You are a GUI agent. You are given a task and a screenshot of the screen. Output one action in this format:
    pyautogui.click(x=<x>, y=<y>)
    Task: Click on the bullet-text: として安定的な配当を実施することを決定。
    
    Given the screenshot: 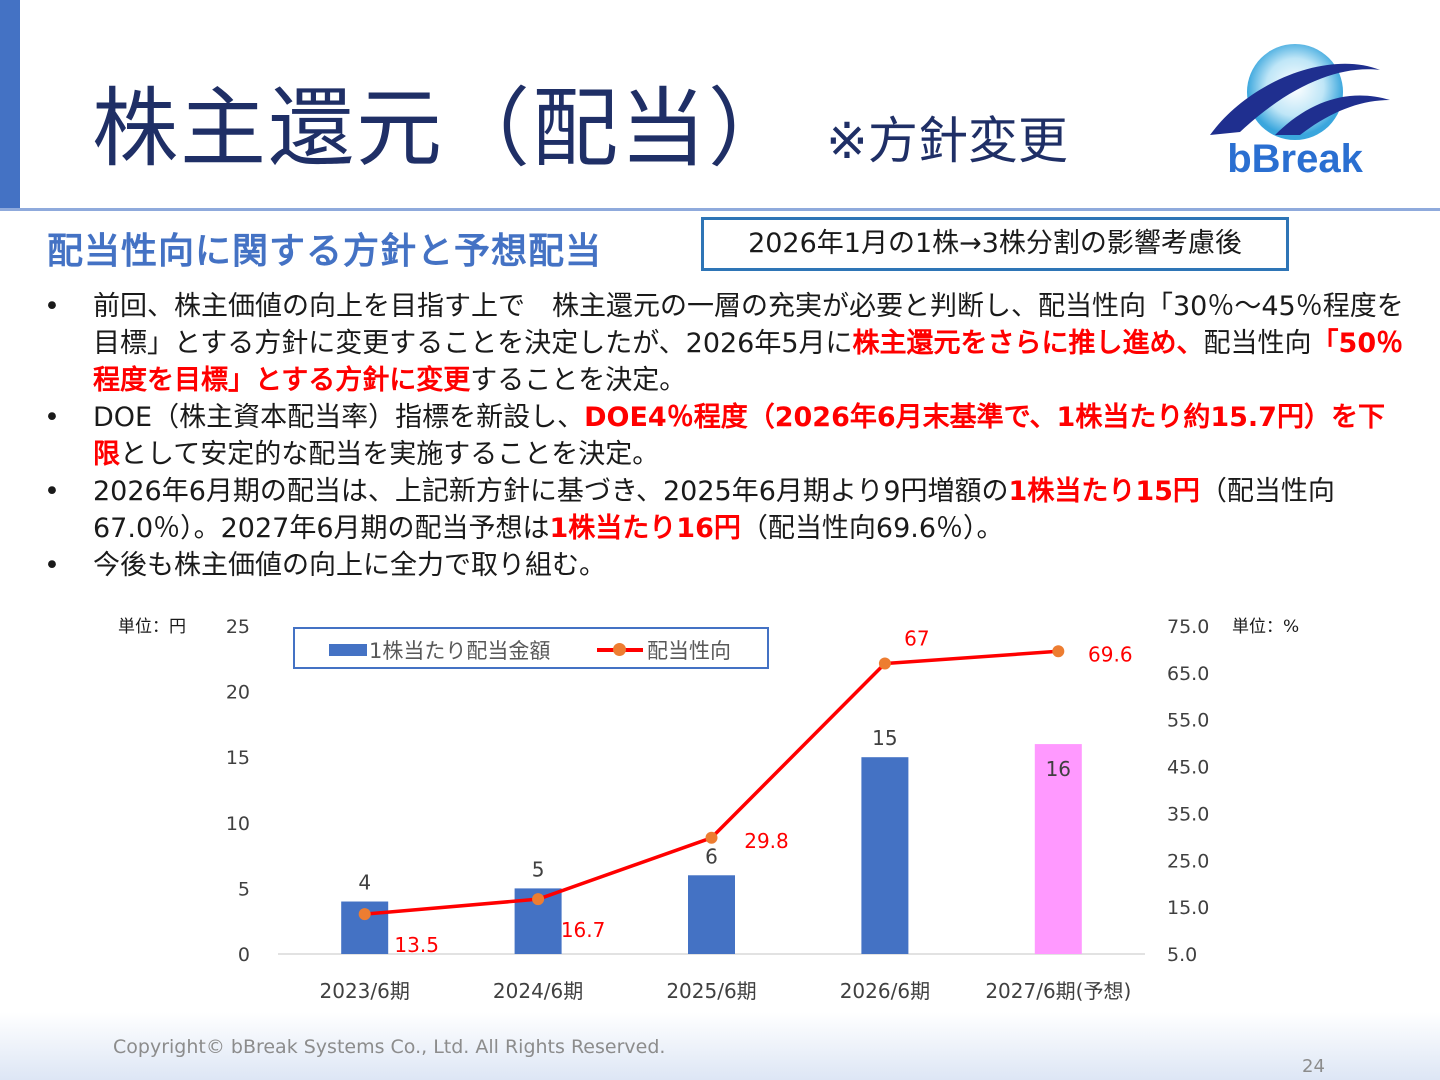 What is the action you would take?
    pyautogui.click(x=390, y=454)
    